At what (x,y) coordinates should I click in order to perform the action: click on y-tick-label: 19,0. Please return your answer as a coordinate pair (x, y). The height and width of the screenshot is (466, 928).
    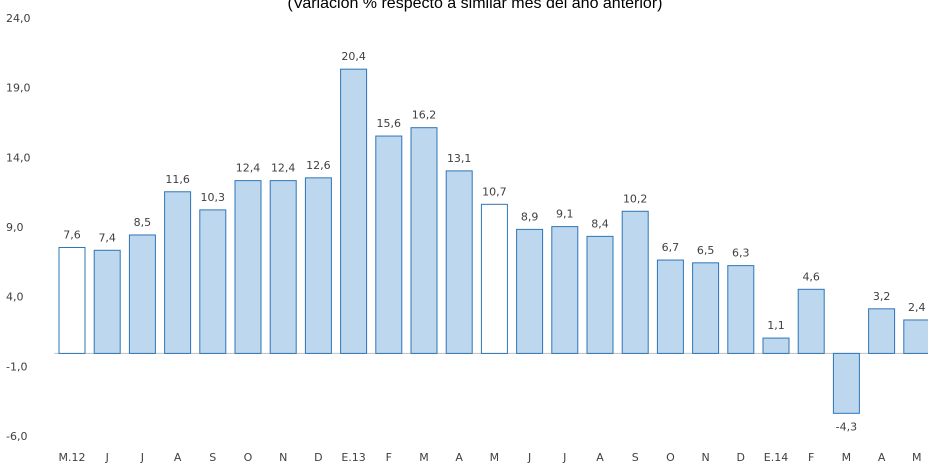
    Looking at the image, I should click on (18, 88).